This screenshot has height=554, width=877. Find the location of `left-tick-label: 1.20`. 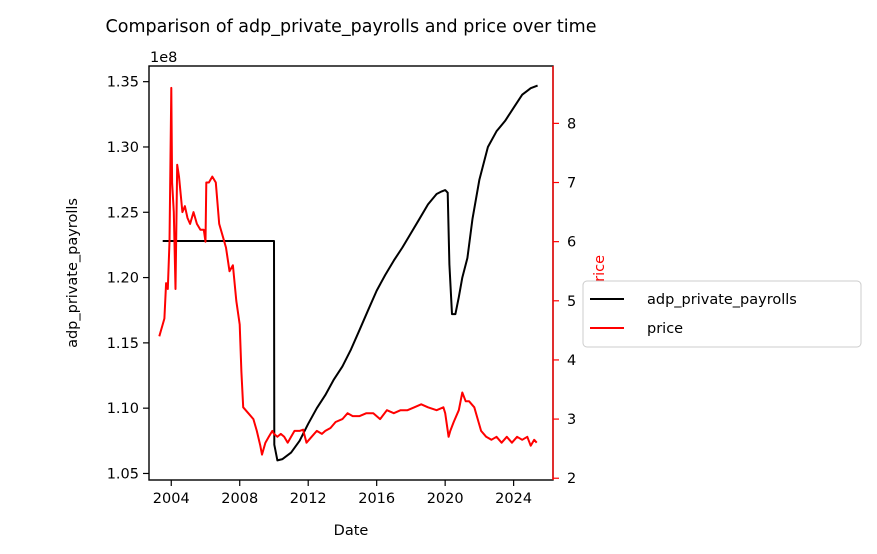

left-tick-label: 1.20 is located at coordinates (123, 279).